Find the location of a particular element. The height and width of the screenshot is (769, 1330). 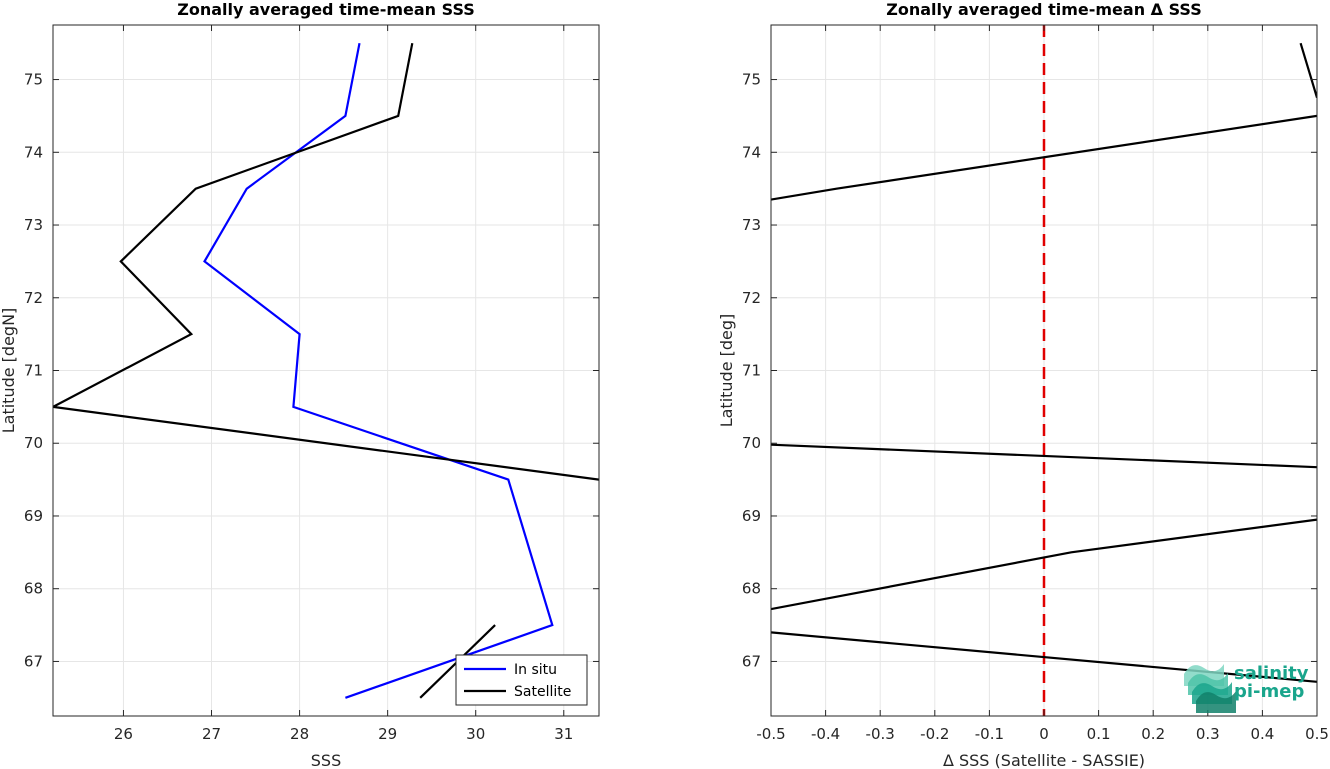

x-tick-label: 29 is located at coordinates (387, 734).